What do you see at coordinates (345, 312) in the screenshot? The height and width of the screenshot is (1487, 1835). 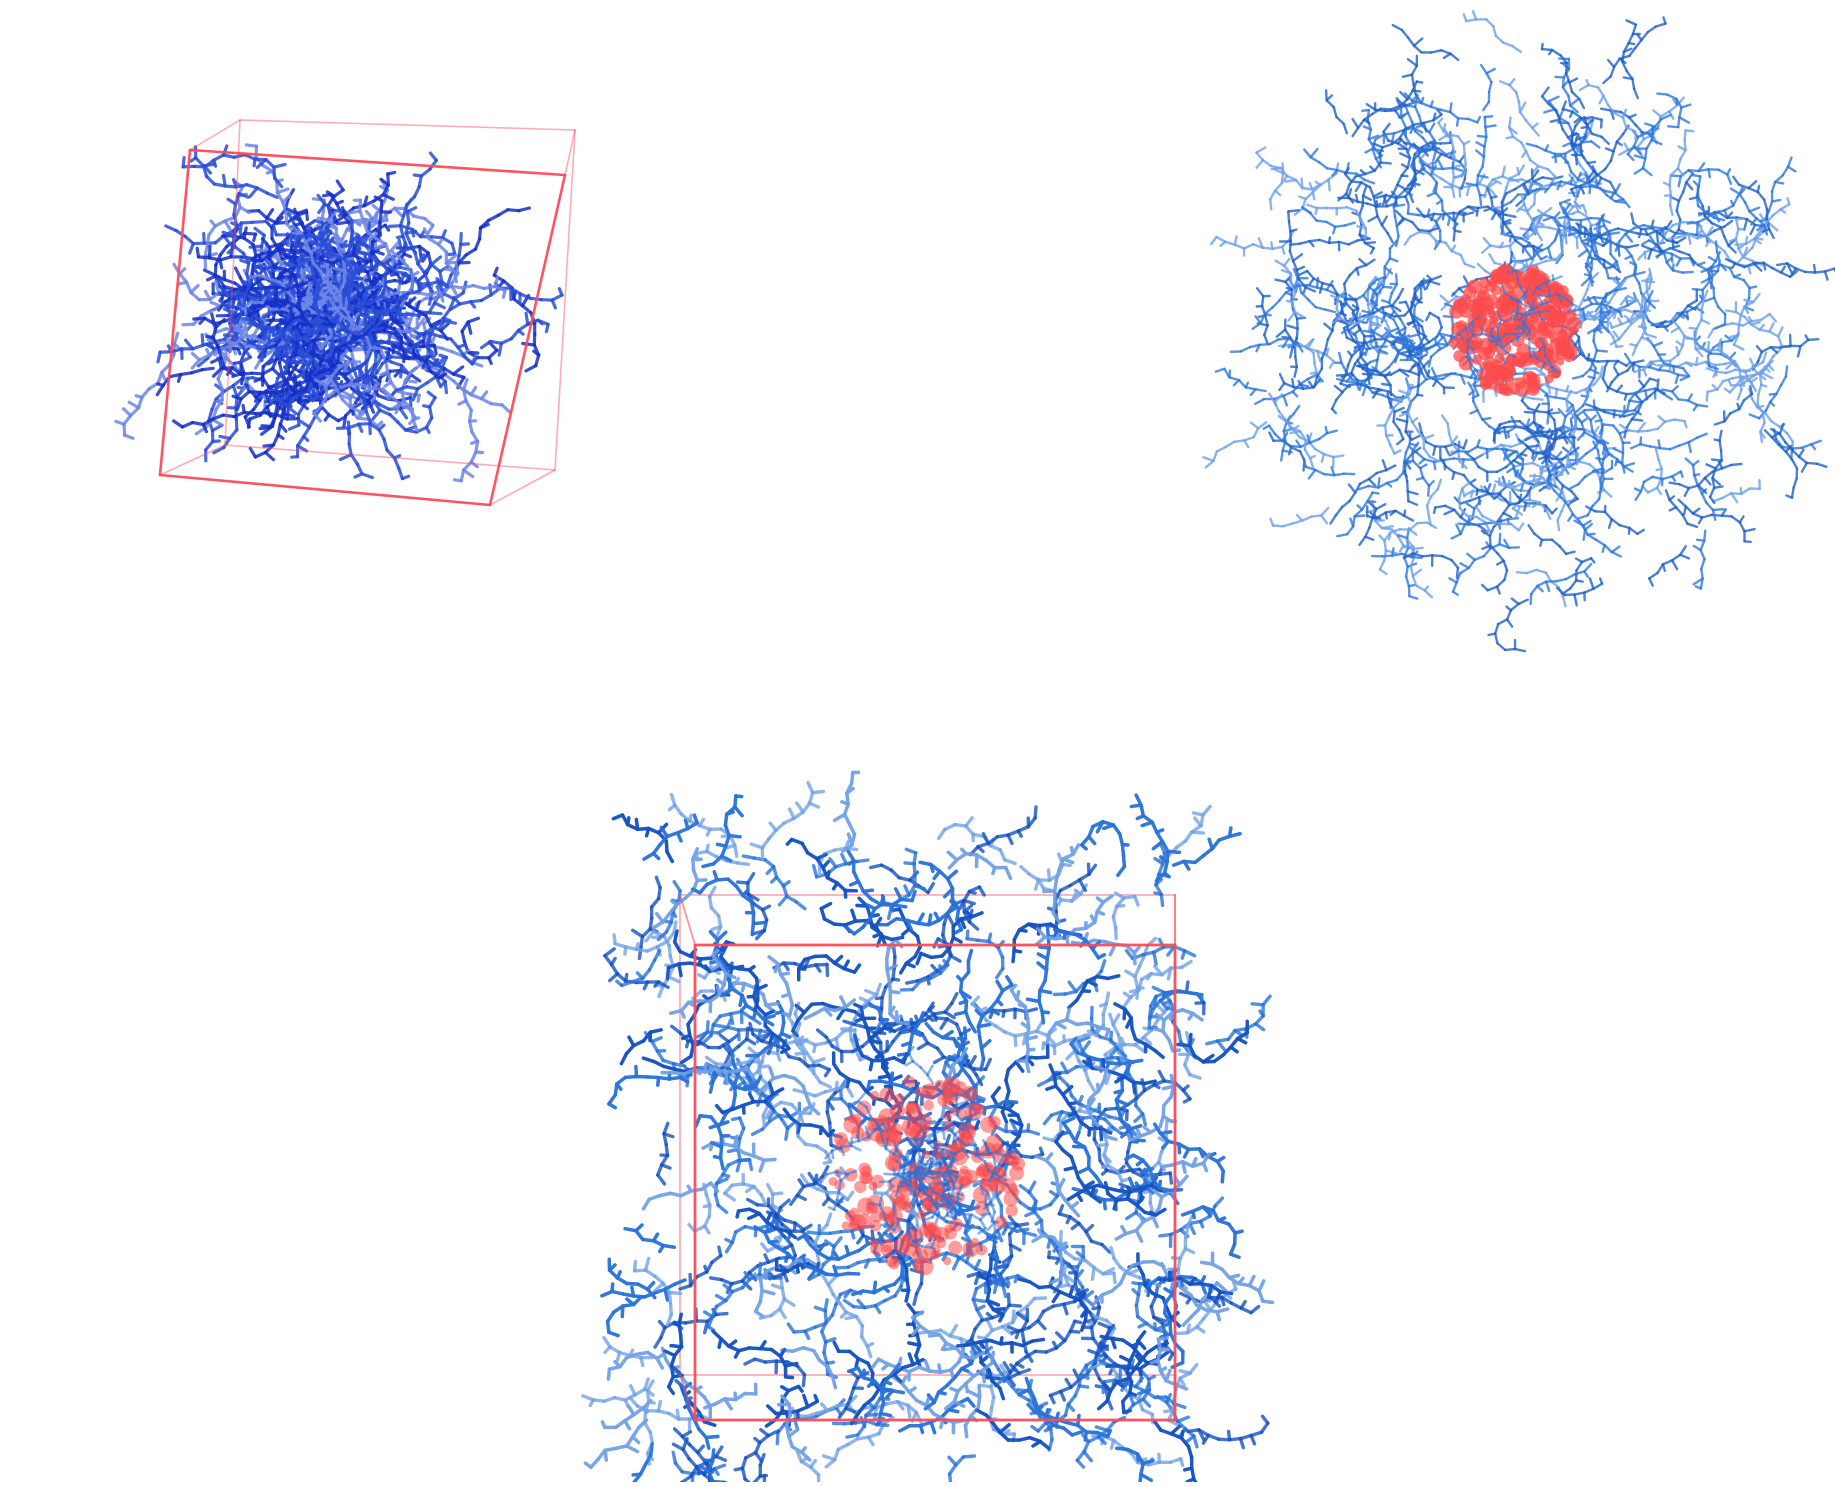 I see `panel-top-left-polymer-box` at bounding box center [345, 312].